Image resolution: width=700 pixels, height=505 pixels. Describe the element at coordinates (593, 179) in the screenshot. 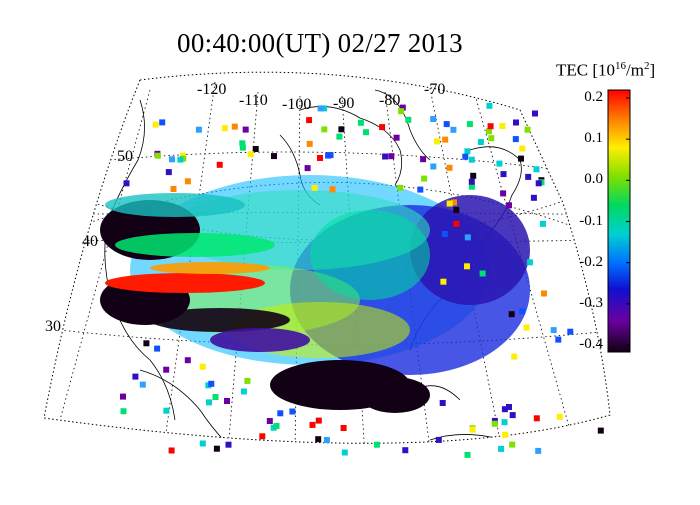

I see `colorbar-tick-label: 0.0` at that location.